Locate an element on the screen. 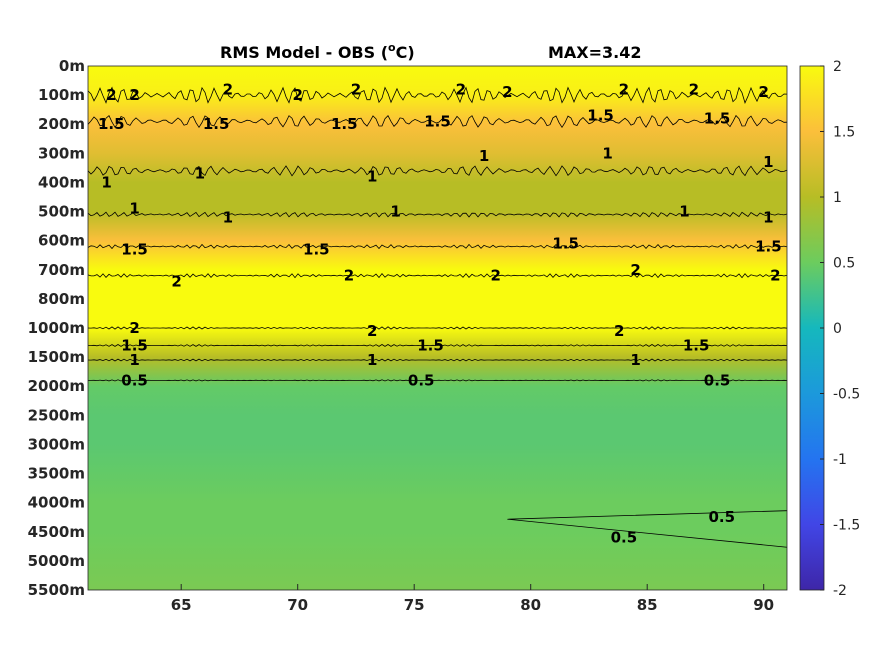 The image size is (875, 656). y-tick-label: 200m is located at coordinates (61, 124).